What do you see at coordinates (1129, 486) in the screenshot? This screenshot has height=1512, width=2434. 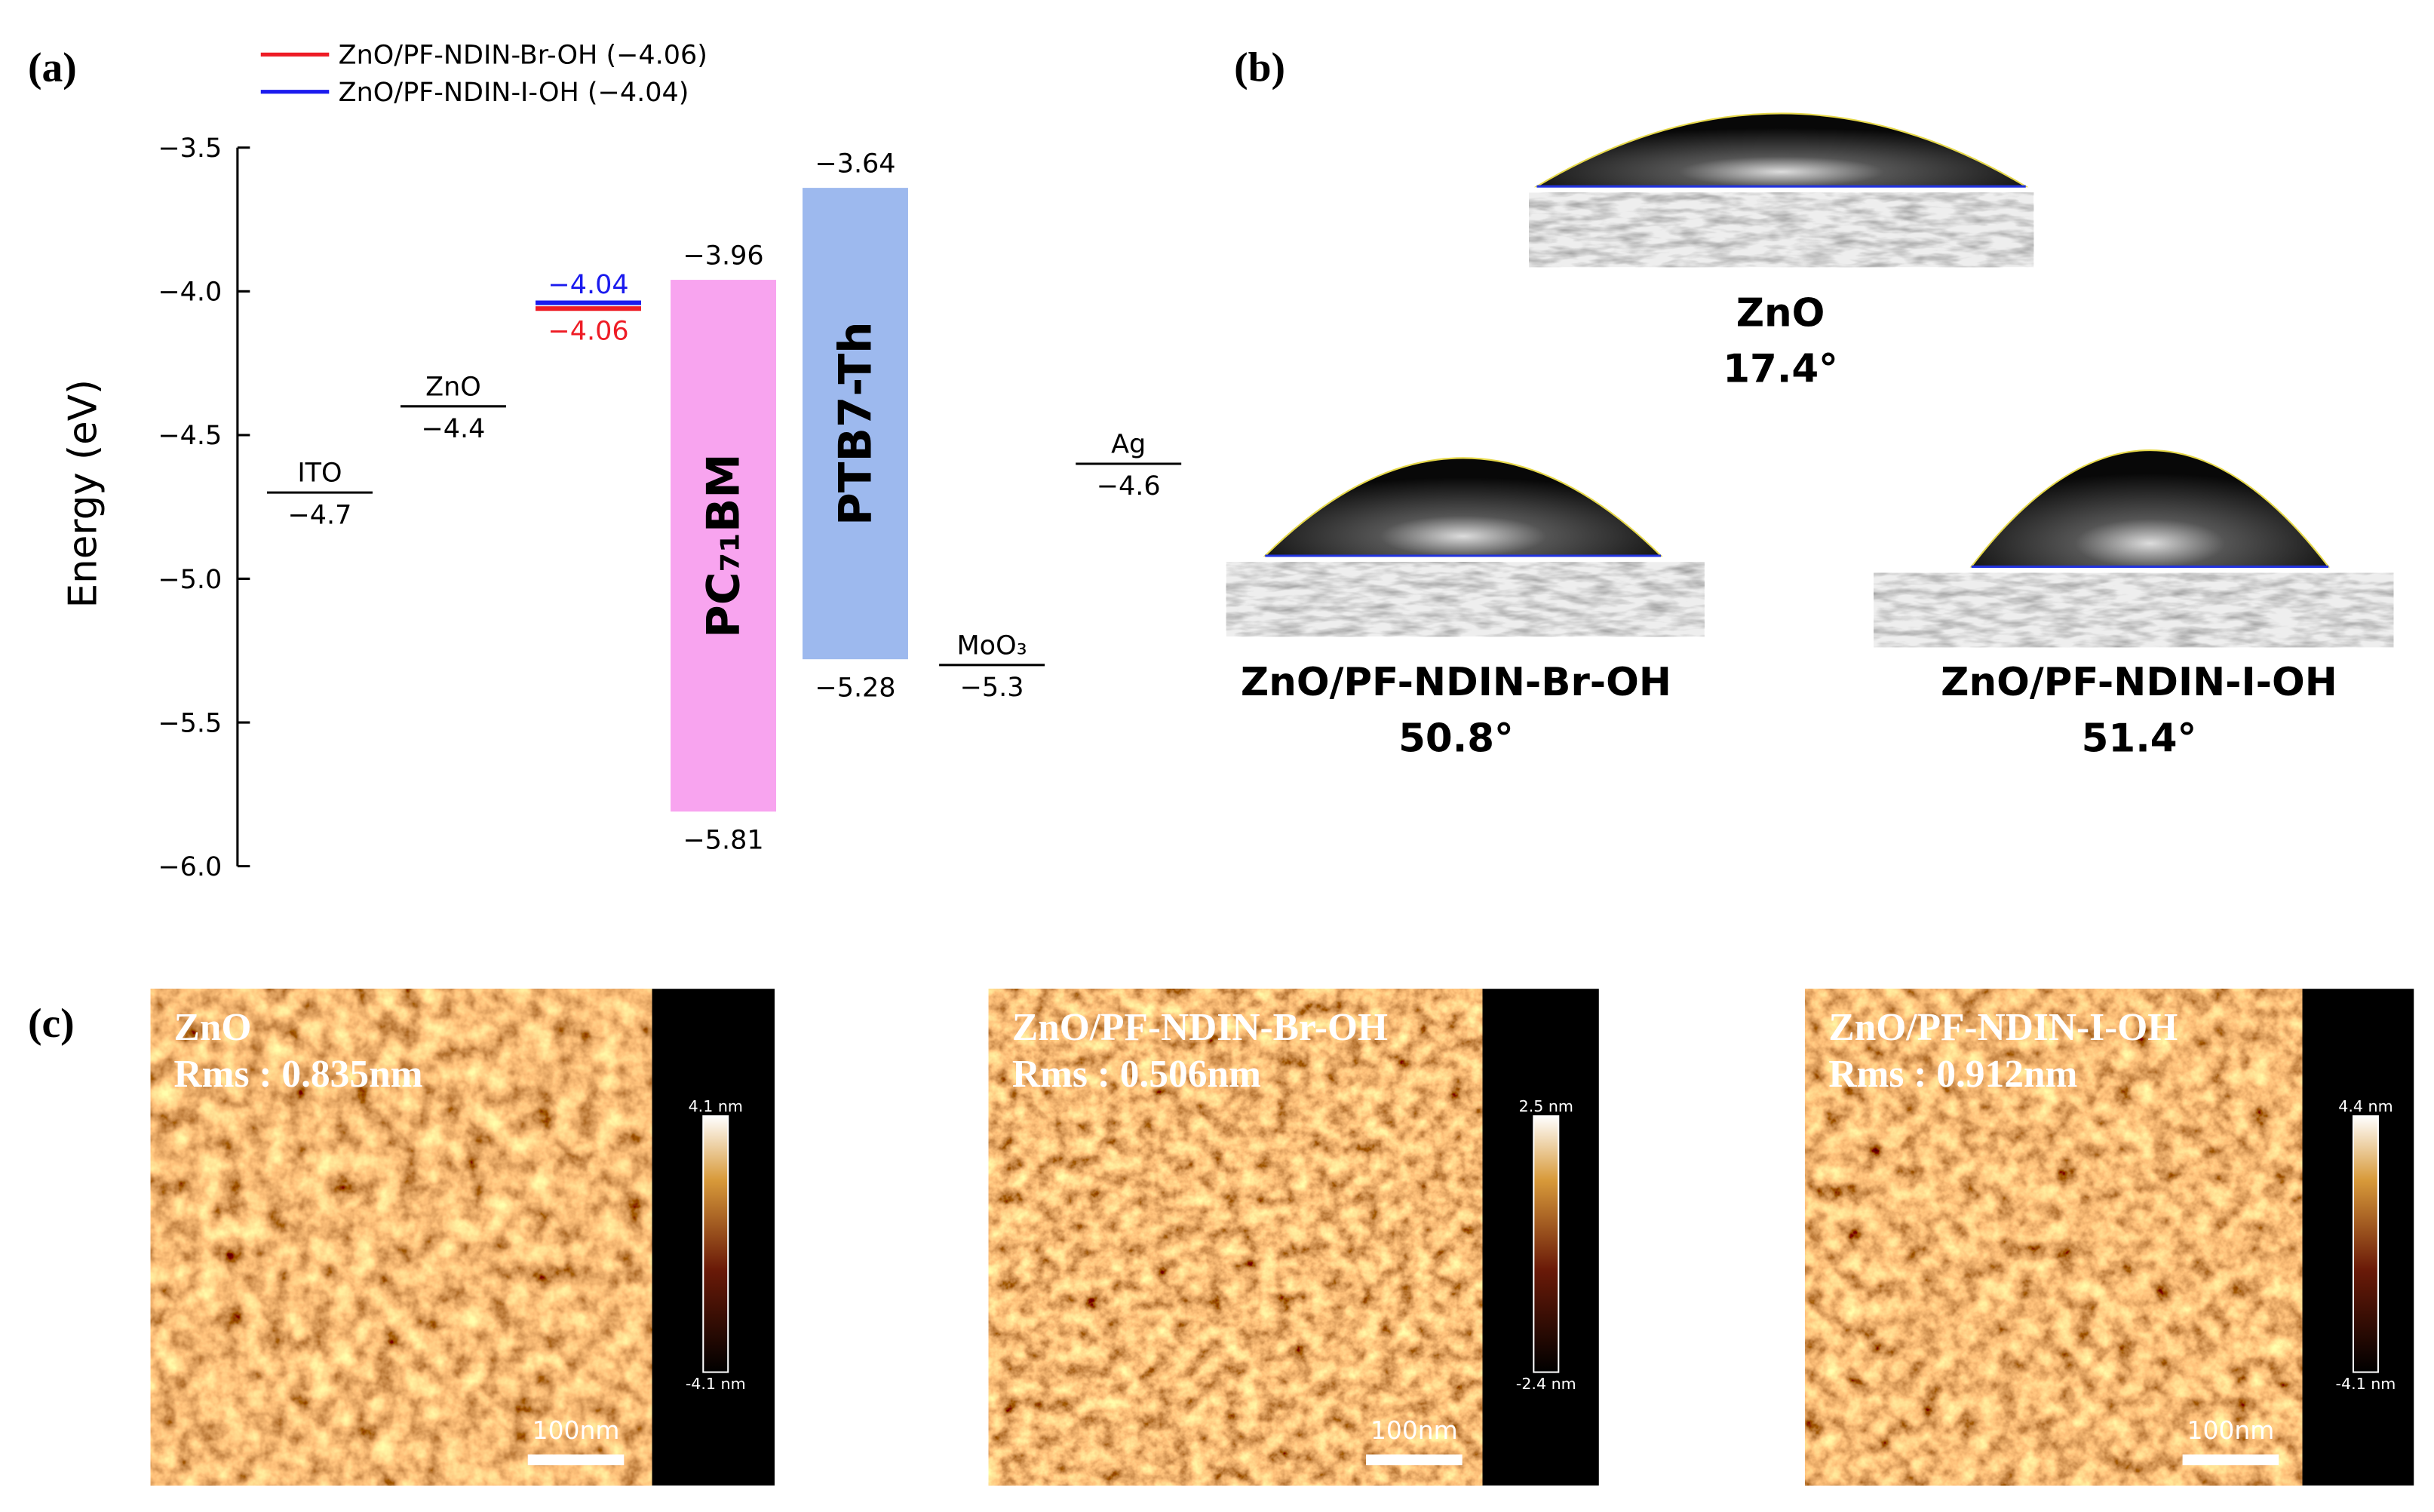 I see `value-label: −4.6` at bounding box center [1129, 486].